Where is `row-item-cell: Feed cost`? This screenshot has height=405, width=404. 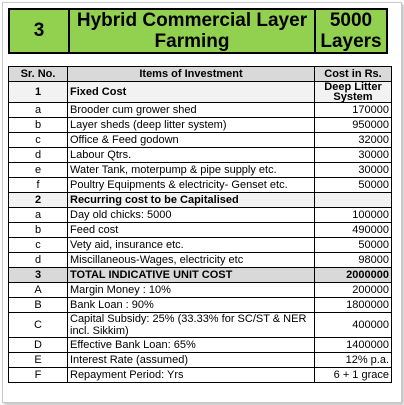
row-item-cell: Feed cost is located at coordinates (191, 230).